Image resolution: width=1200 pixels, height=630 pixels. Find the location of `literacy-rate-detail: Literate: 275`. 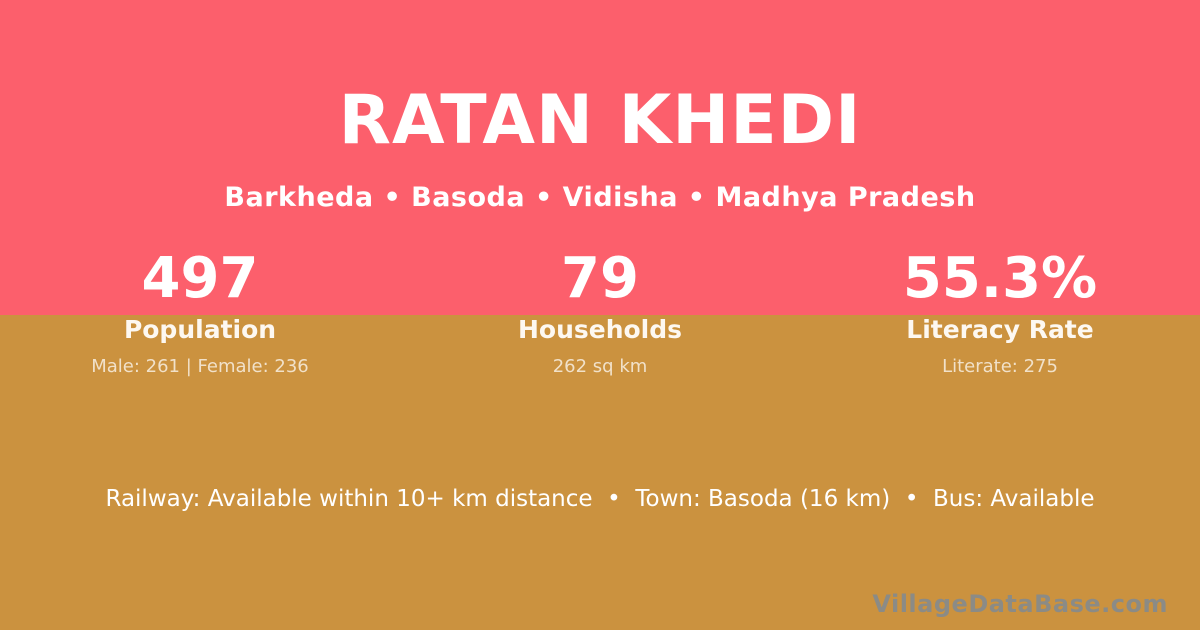

literacy-rate-detail: Literate: 275 is located at coordinates (1000, 366).